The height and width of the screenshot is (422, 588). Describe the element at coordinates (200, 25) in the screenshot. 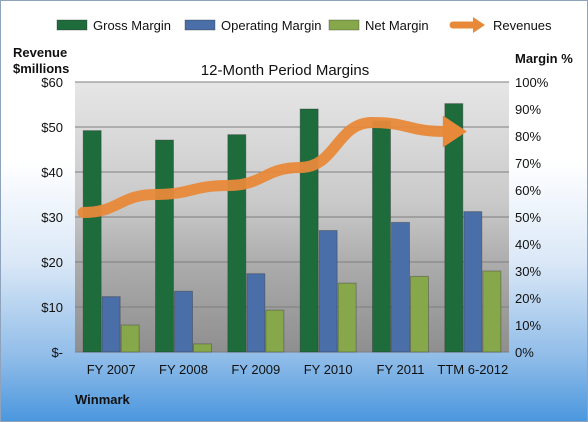

I see `legend-swatch-operating-margin` at that location.